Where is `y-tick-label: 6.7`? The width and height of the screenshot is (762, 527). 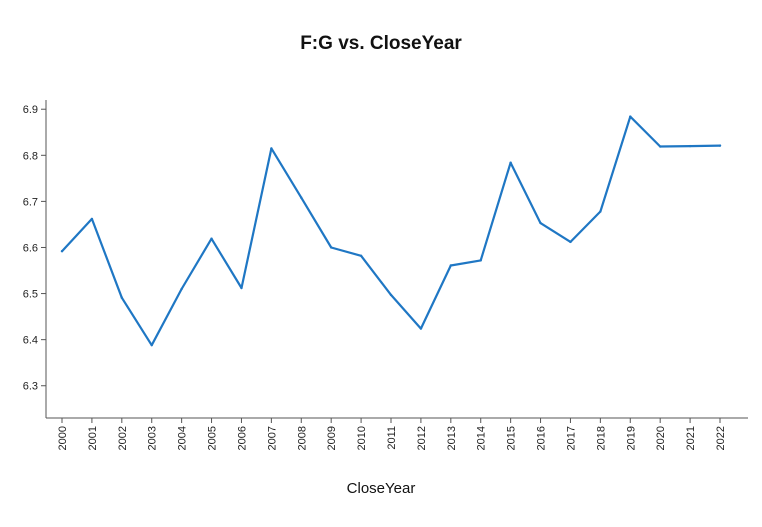
y-tick-label: 6.7 is located at coordinates (30, 202).